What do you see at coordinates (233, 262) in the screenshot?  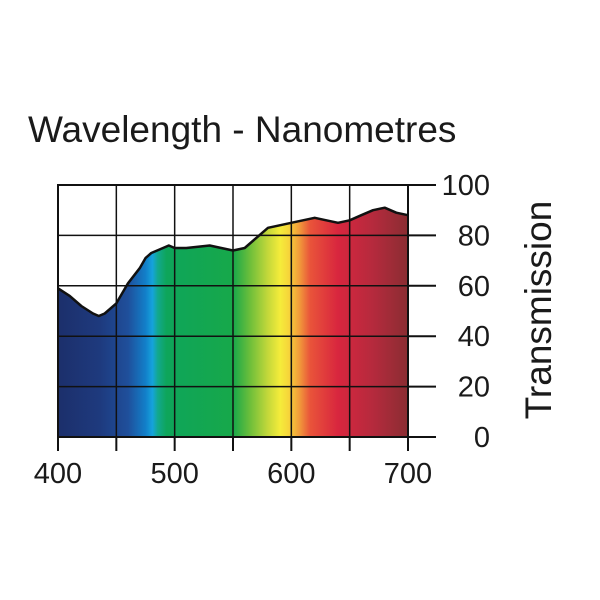 I see `transmission-curve` at bounding box center [233, 262].